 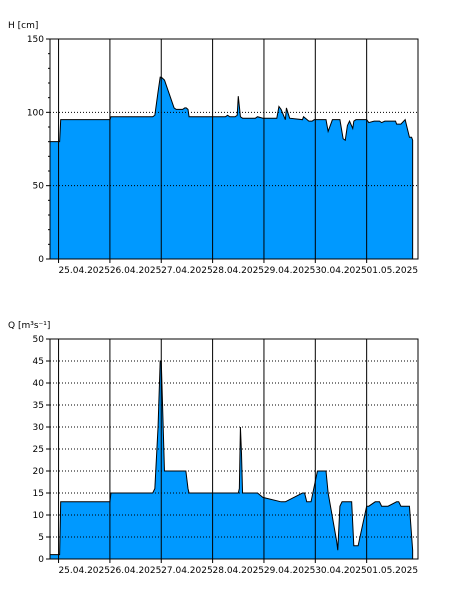 What do you see at coordinates (39, 472) in the screenshot?
I see `y-tick-label: 20` at bounding box center [39, 472].